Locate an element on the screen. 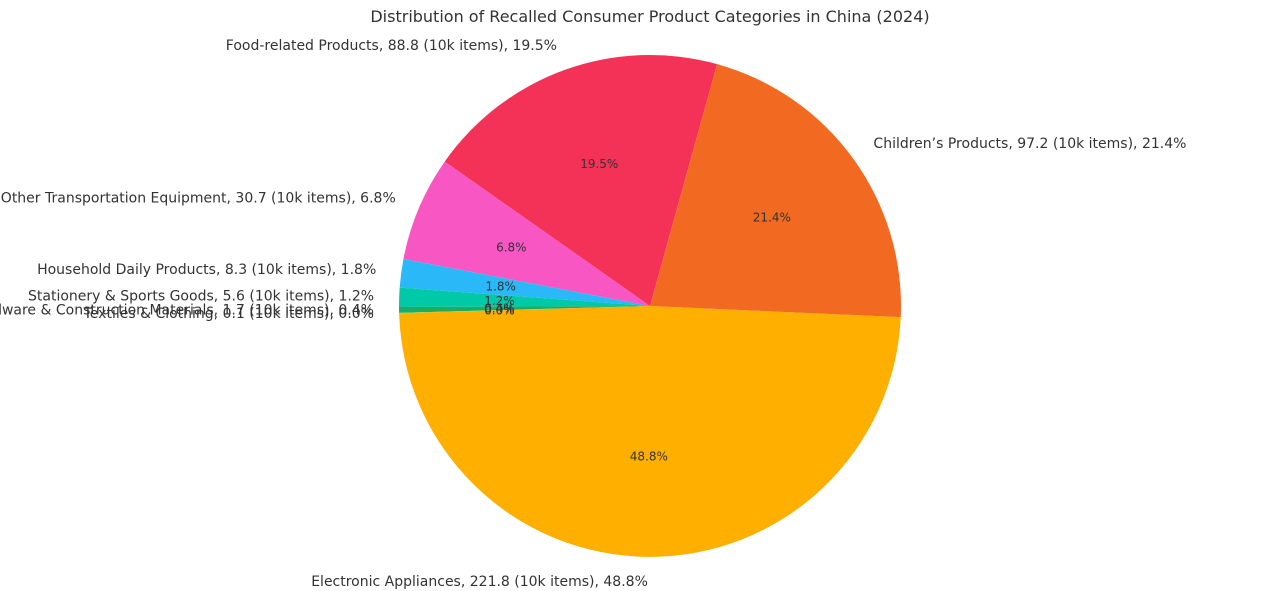 Image resolution: width=1269 pixels, height=591 pixels. slice-percent-food-related-products: 19.5% is located at coordinates (599, 164).